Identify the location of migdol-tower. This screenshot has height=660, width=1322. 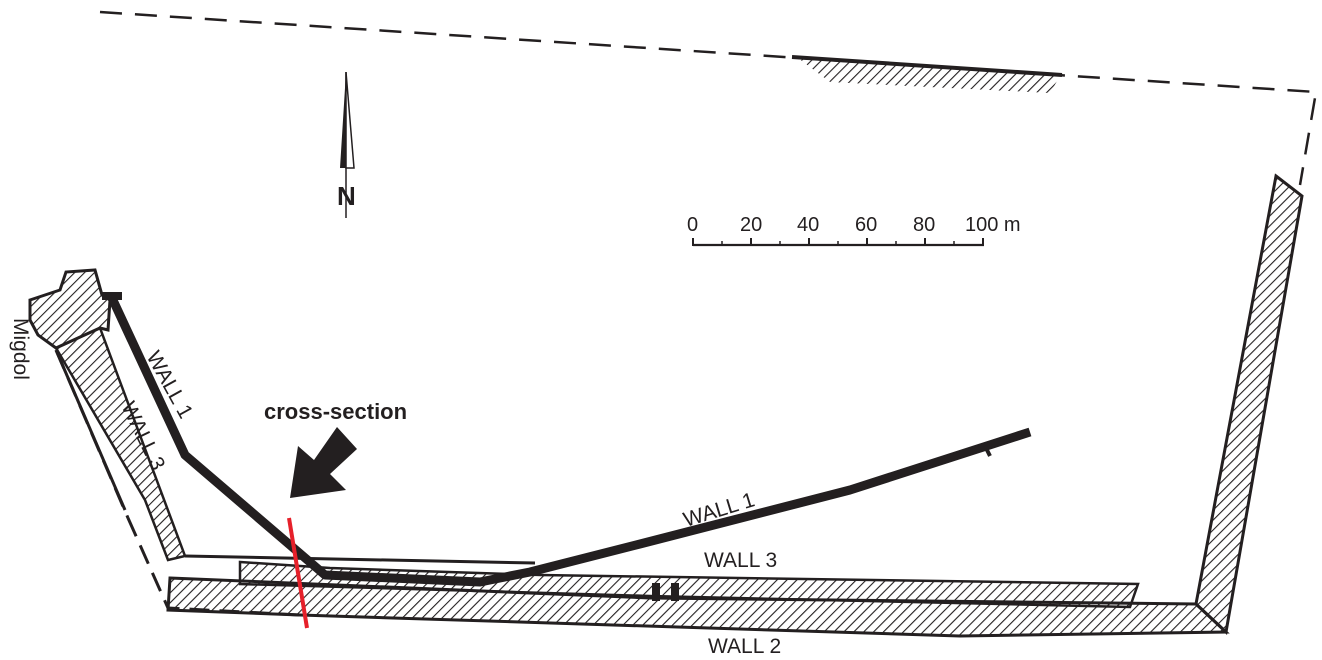
(70, 309).